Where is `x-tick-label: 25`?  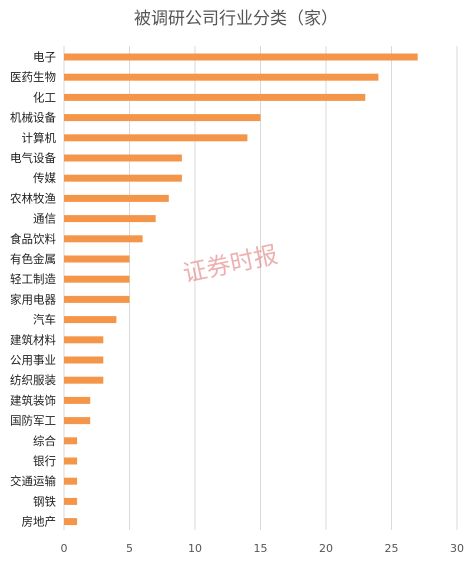
x-tick-label: 25 is located at coordinates (392, 548).